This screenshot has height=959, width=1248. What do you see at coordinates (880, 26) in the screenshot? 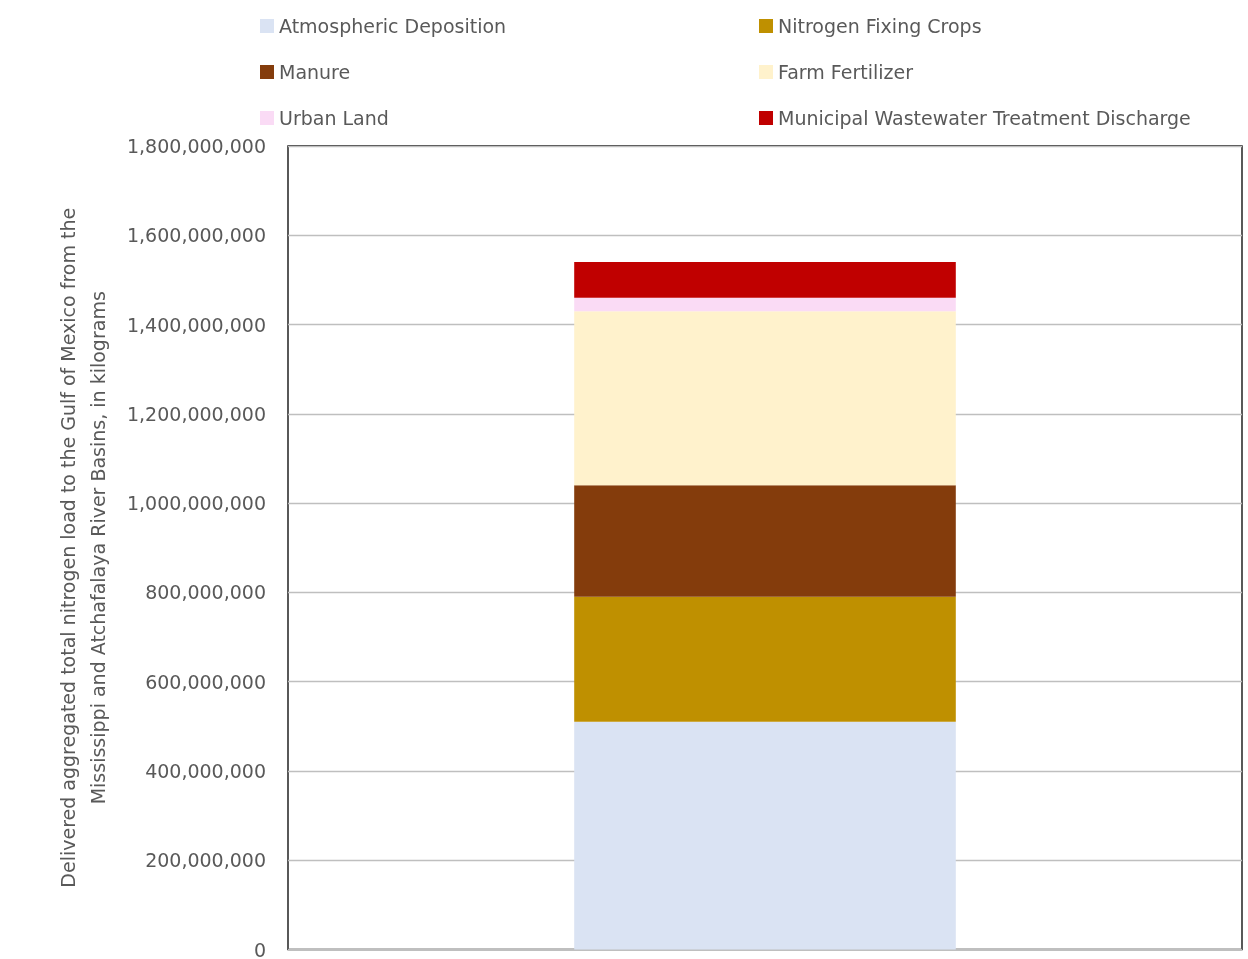
I see `legend-label: Nitrogen Fixing Crops` at bounding box center [880, 26].